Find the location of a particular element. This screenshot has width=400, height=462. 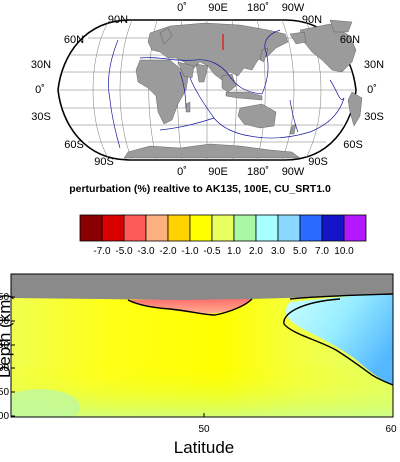

greenland-landmass is located at coordinates (341, 26).